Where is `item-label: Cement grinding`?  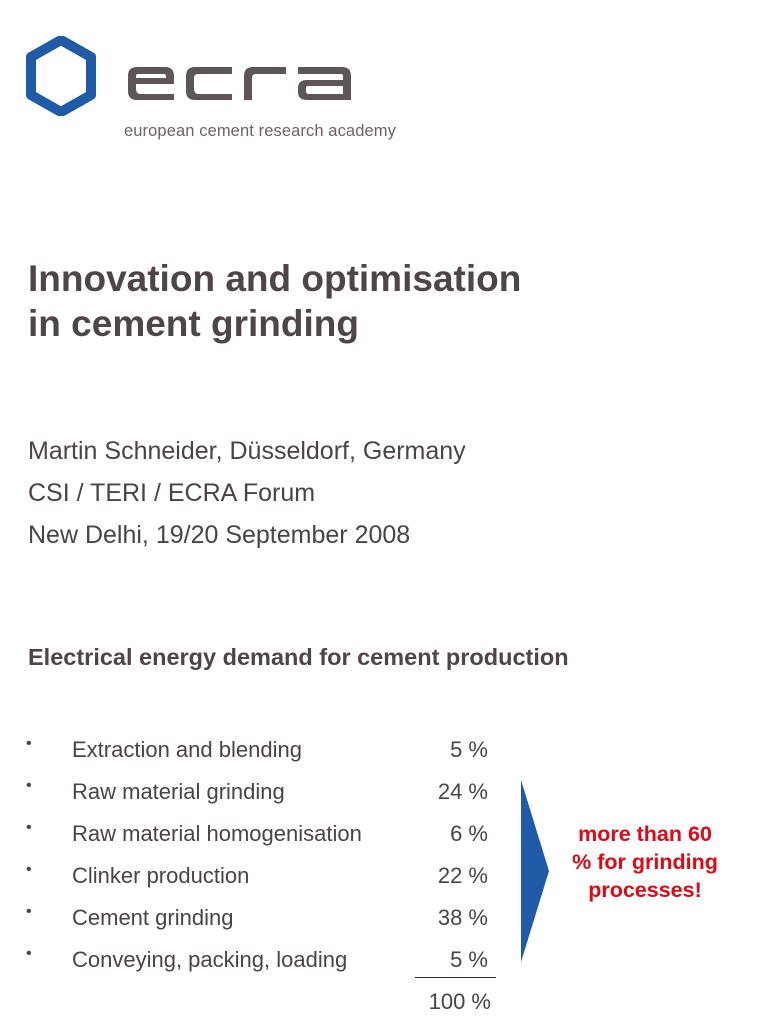
item-label: Cement grinding is located at coordinates (153, 917).